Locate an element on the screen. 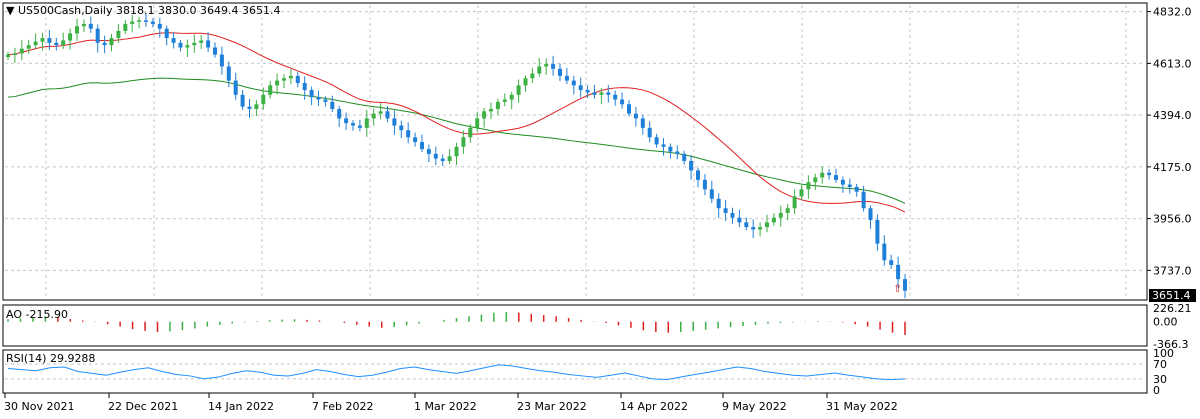  y-tick-label: 4394.0 is located at coordinates (1172, 115).